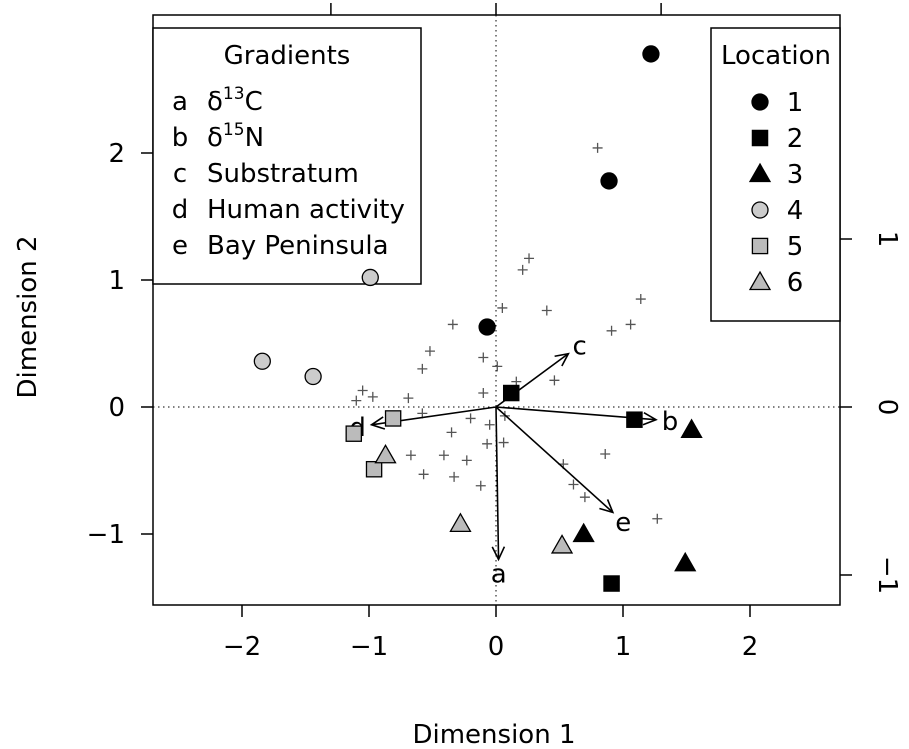 This screenshot has height=749, width=909. I want to click on x-tick-label: −2, so click(242, 647).